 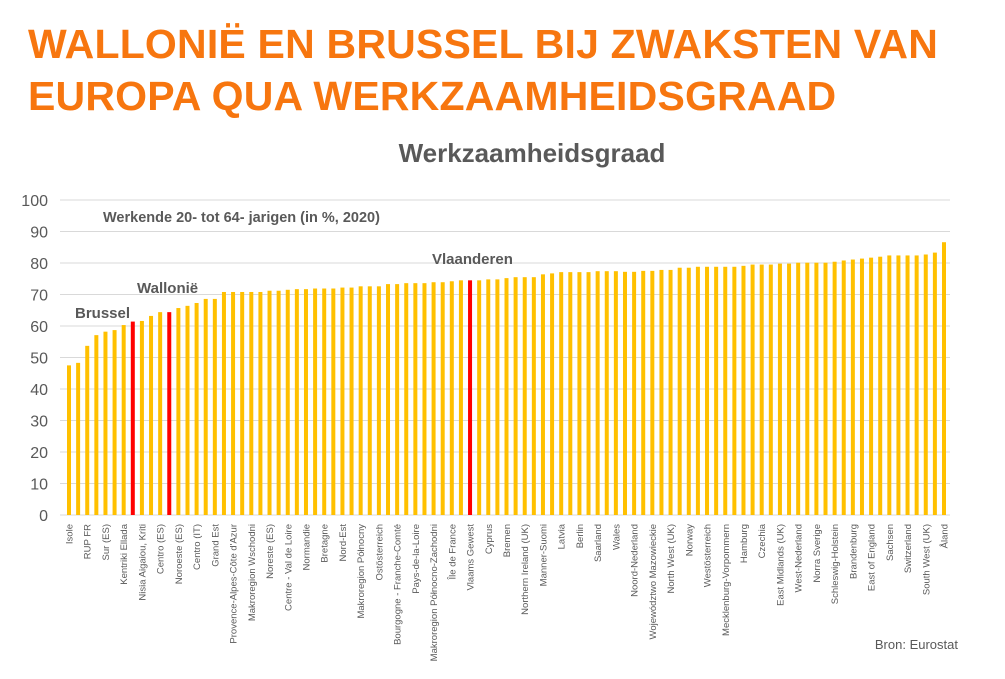 I want to click on x-tick-label: Isole, so click(x=70, y=534).